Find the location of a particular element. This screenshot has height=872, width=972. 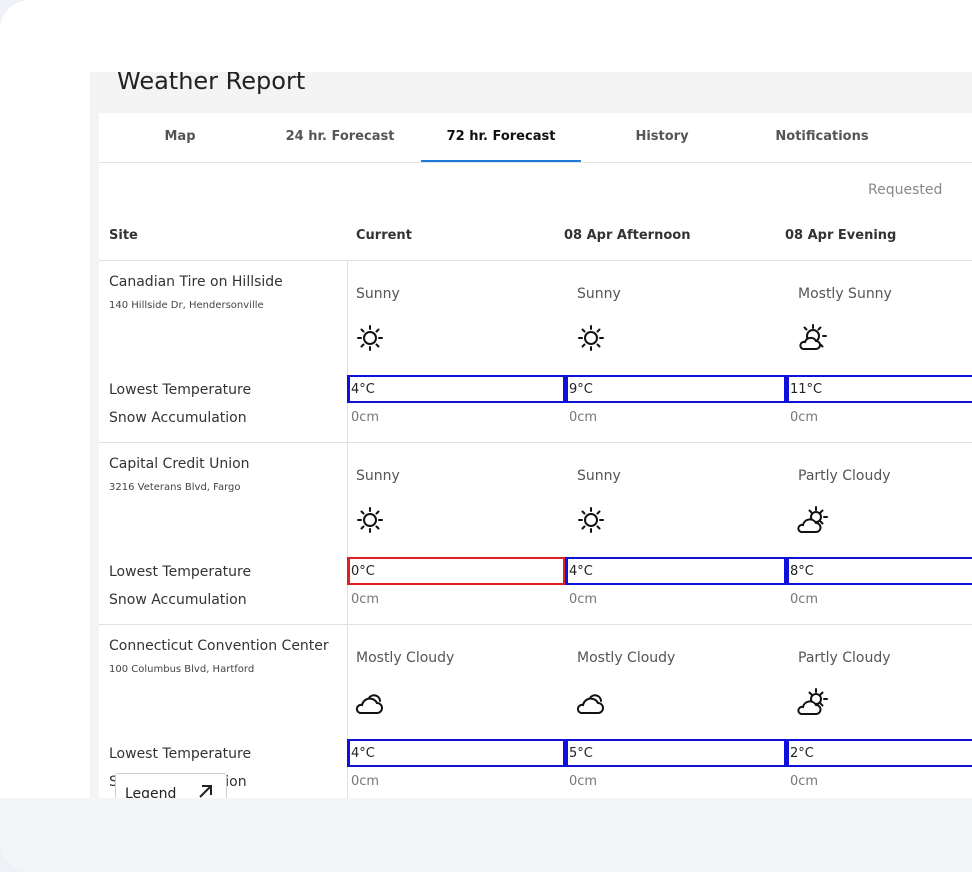

page-title: Weather Report is located at coordinates (211, 83).